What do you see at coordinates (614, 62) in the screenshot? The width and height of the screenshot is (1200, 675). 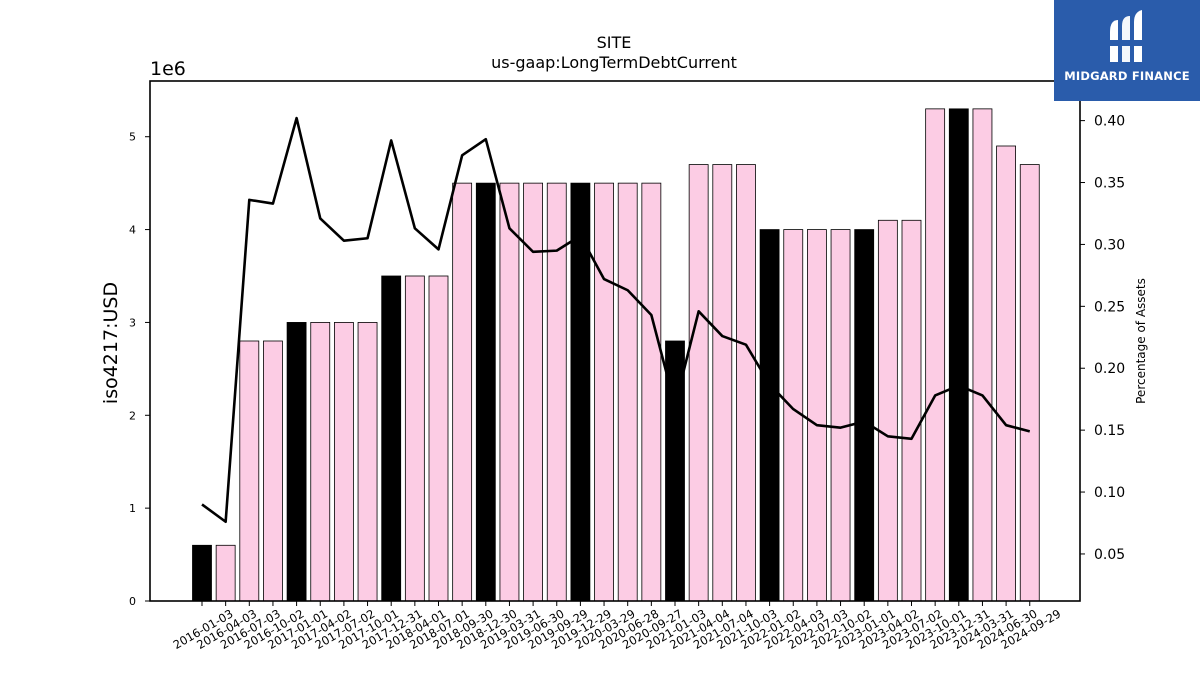 I see `chart-subtitle: us-gaap:LongTermDebtCurrent` at bounding box center [614, 62].